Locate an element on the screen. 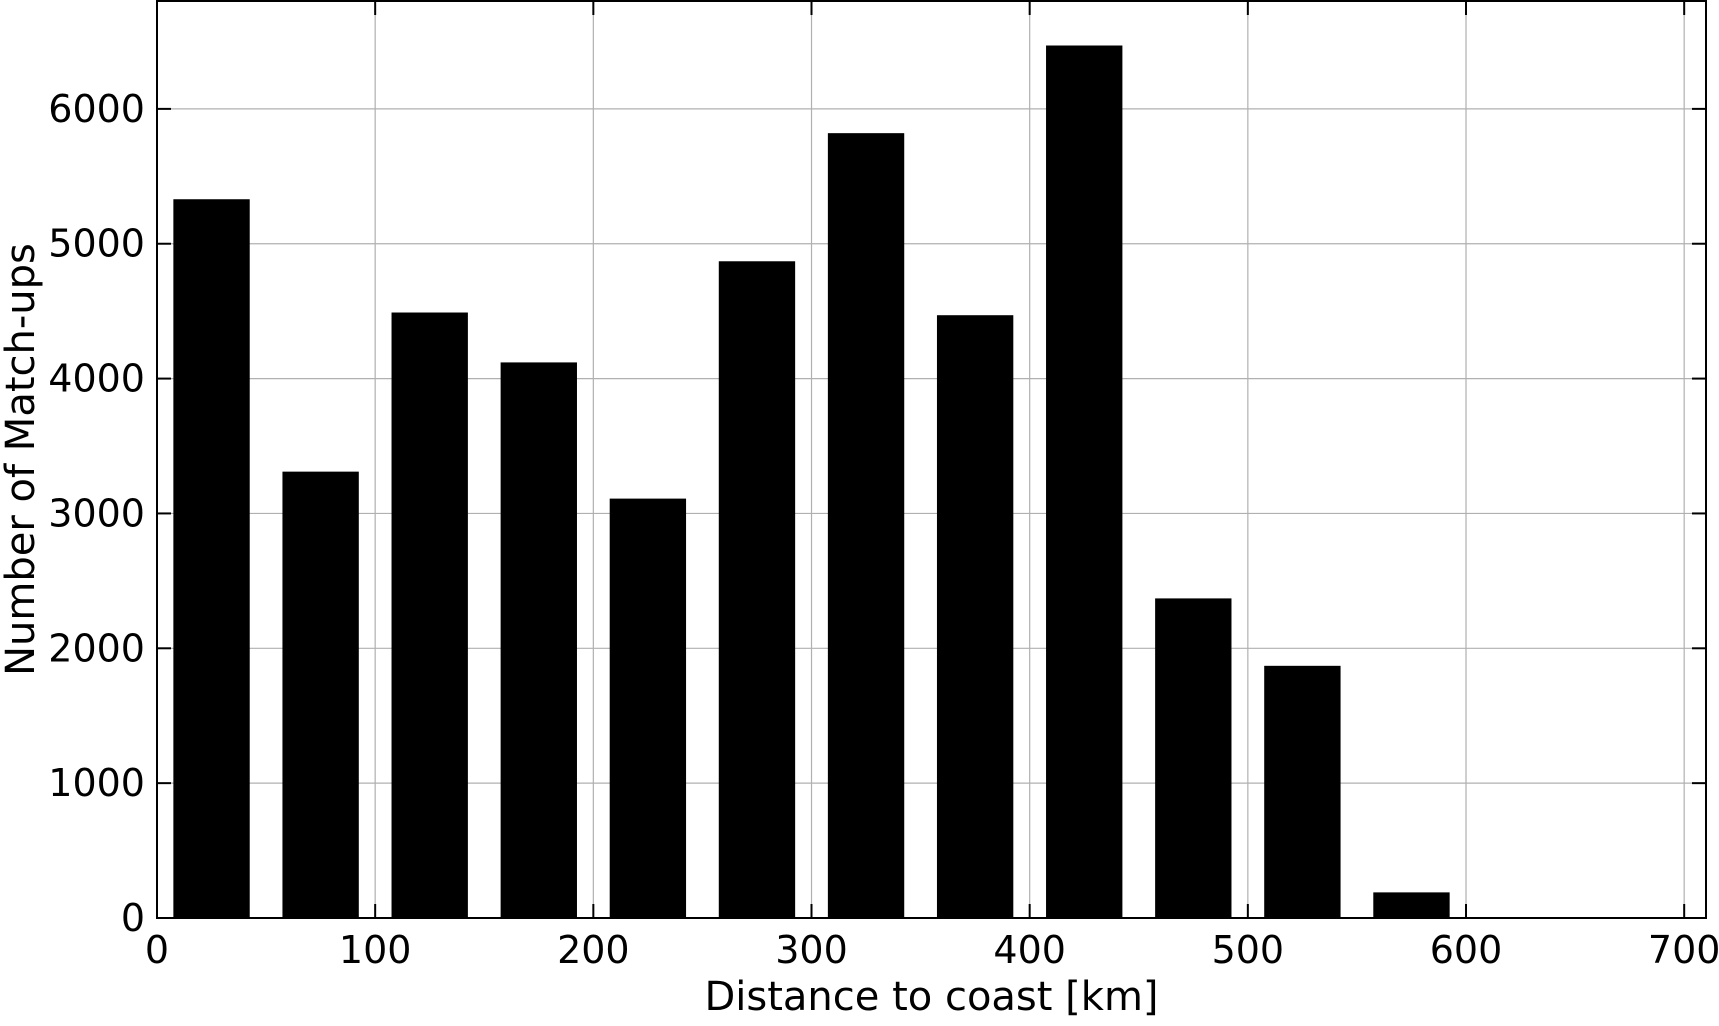 The height and width of the screenshot is (1026, 1719). y-axis-label: Number of Match-ups is located at coordinates (22, 459).